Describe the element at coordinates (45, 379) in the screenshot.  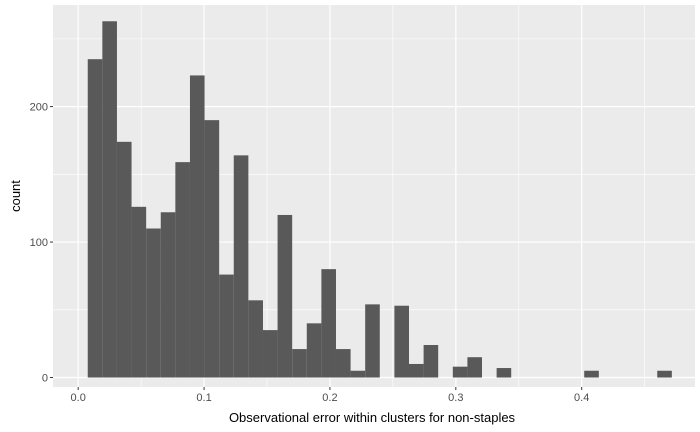
I see `y-tick-label: 0` at that location.